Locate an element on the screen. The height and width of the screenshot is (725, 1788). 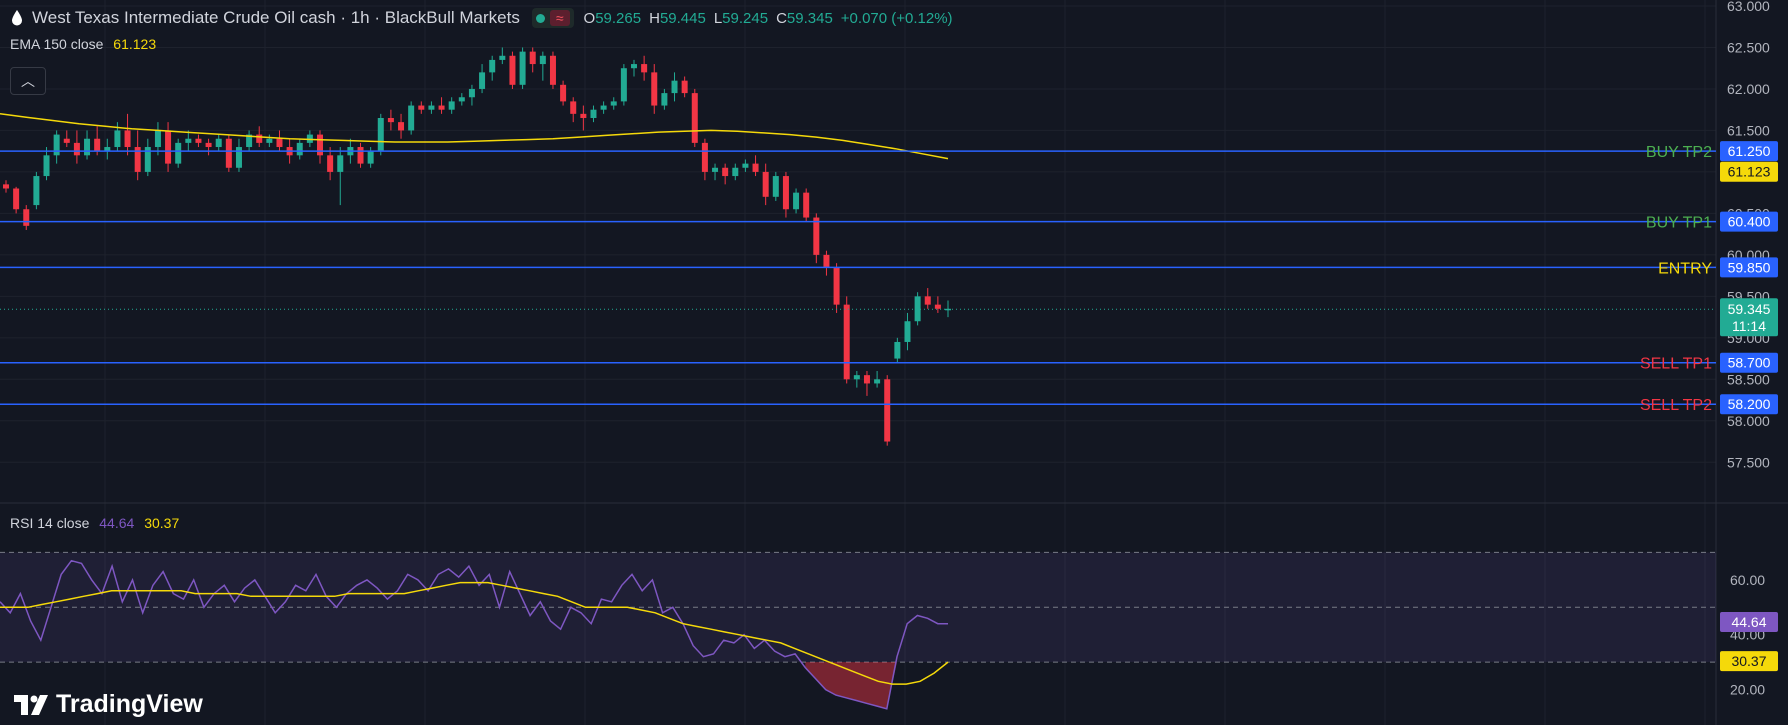
rsi-ma-badge-text: 30.37 is located at coordinates (1748, 661).